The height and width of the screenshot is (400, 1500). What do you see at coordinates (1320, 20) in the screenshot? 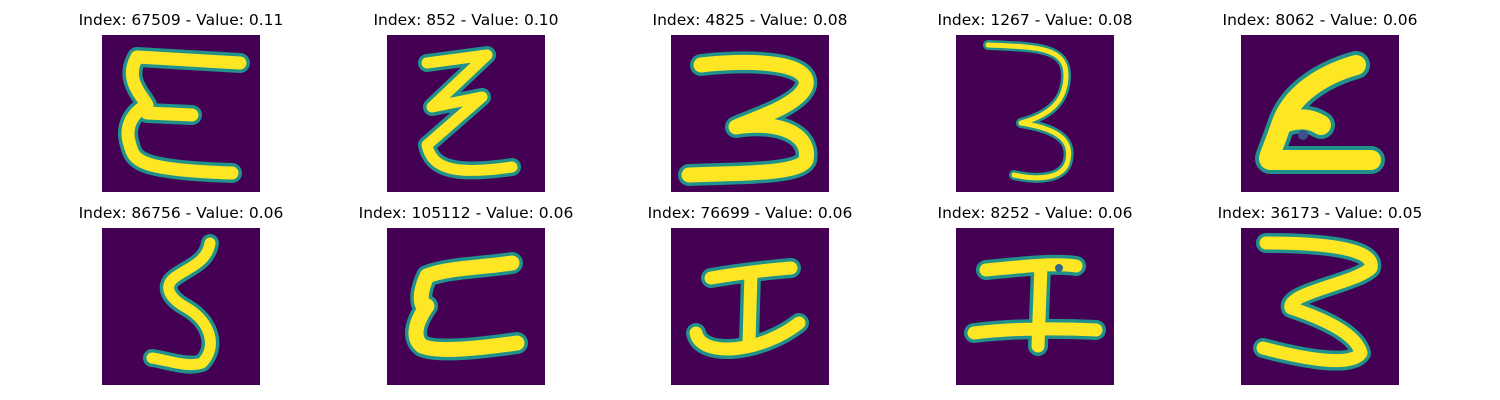
I see `panel-title: Index: 8062 - Value: 0.06` at bounding box center [1320, 20].